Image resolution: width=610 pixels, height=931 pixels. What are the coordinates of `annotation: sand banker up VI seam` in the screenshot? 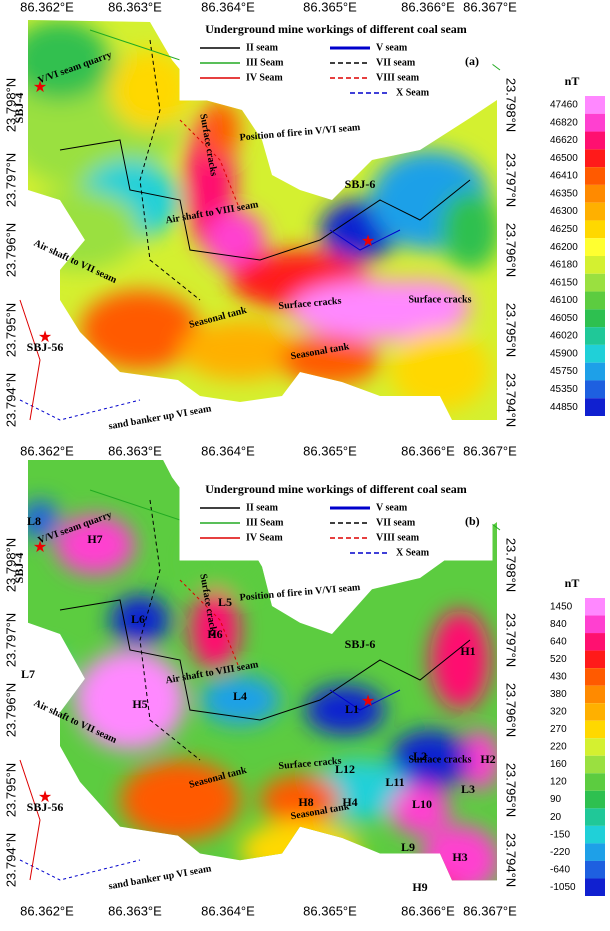 It's located at (160, 877).